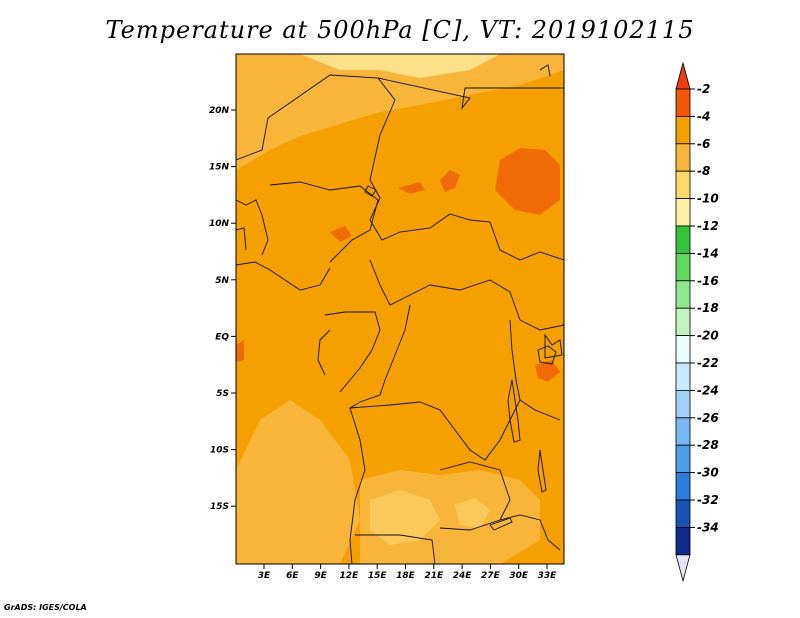  I want to click on lat-tick-label: EQ, so click(222, 337).